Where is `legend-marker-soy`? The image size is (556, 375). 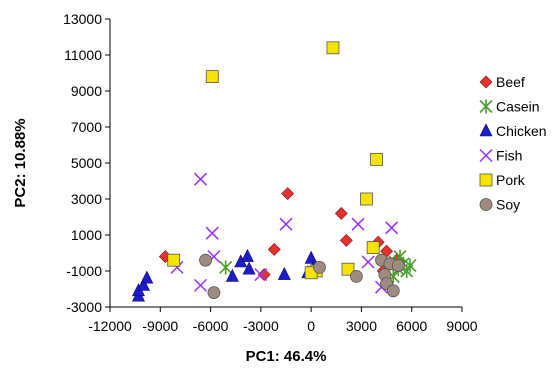
legend-marker-soy is located at coordinates (486, 204).